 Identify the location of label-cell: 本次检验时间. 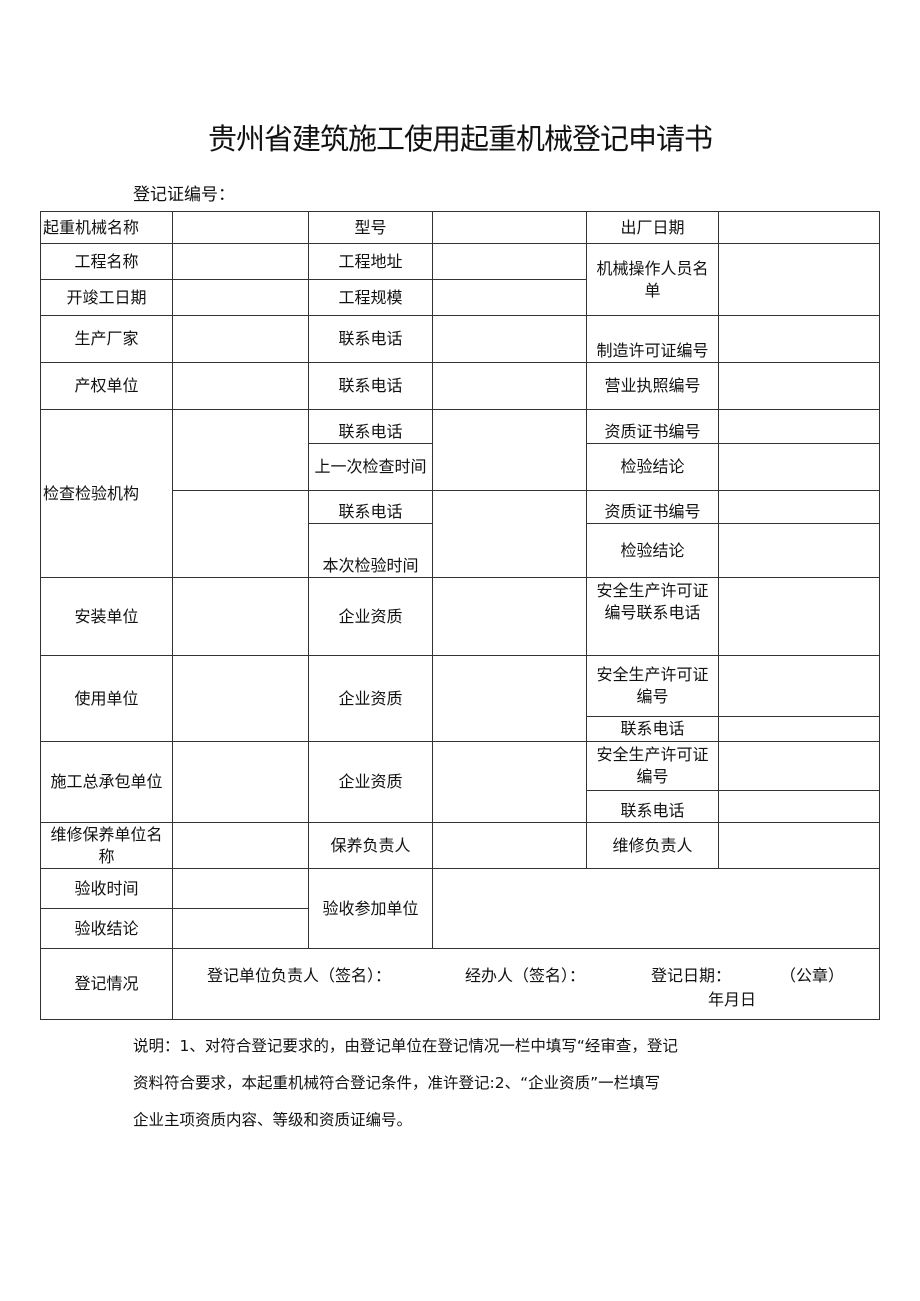
(370, 550).